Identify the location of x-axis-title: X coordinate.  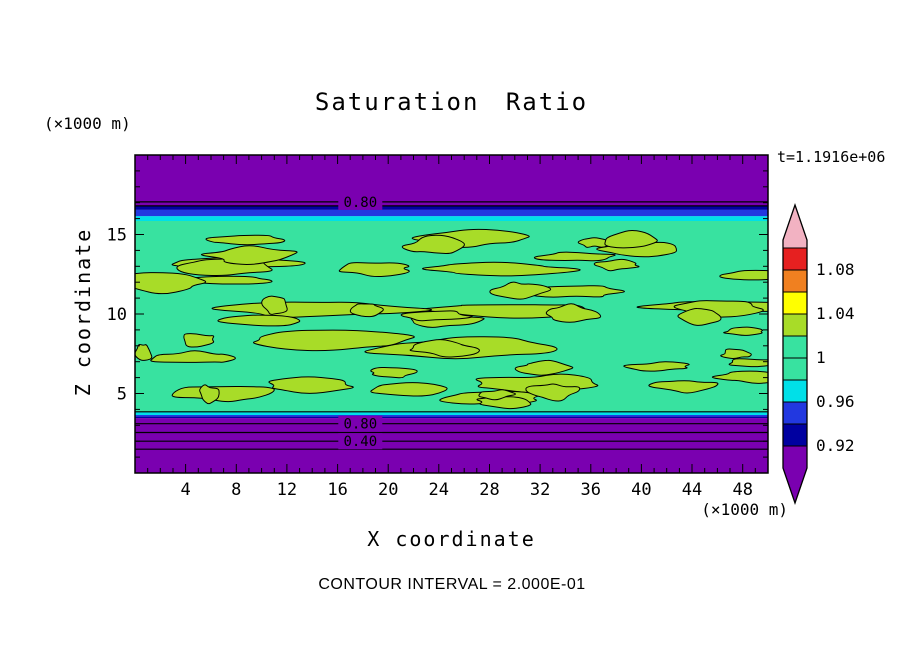
(451, 539).